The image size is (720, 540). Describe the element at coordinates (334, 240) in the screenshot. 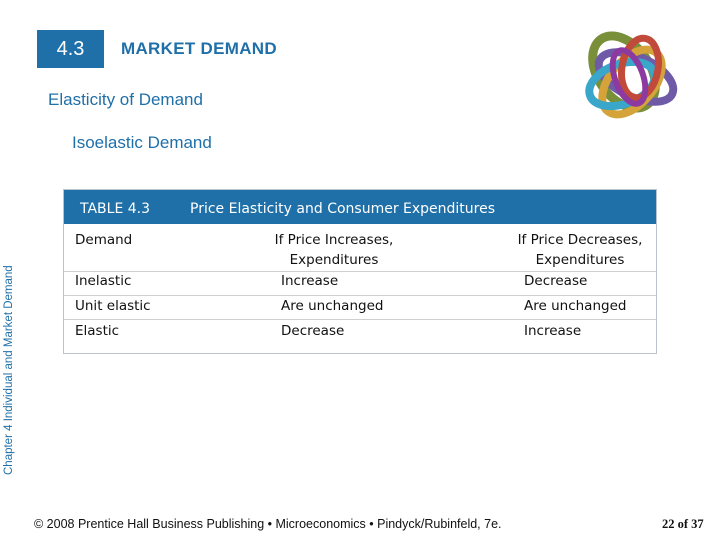

I see `column-header-line: If Price Increases,` at that location.